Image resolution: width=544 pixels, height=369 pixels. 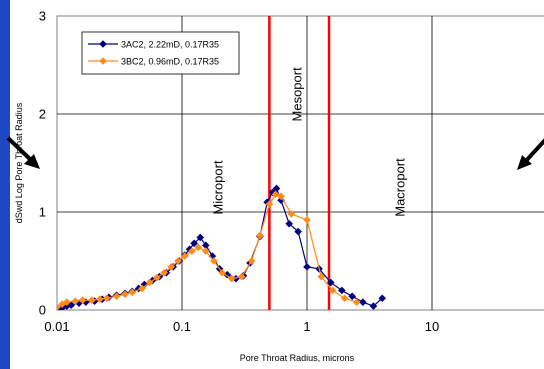 What do you see at coordinates (56, 326) in the screenshot?
I see `x-tick-label: 0.01` at bounding box center [56, 326].